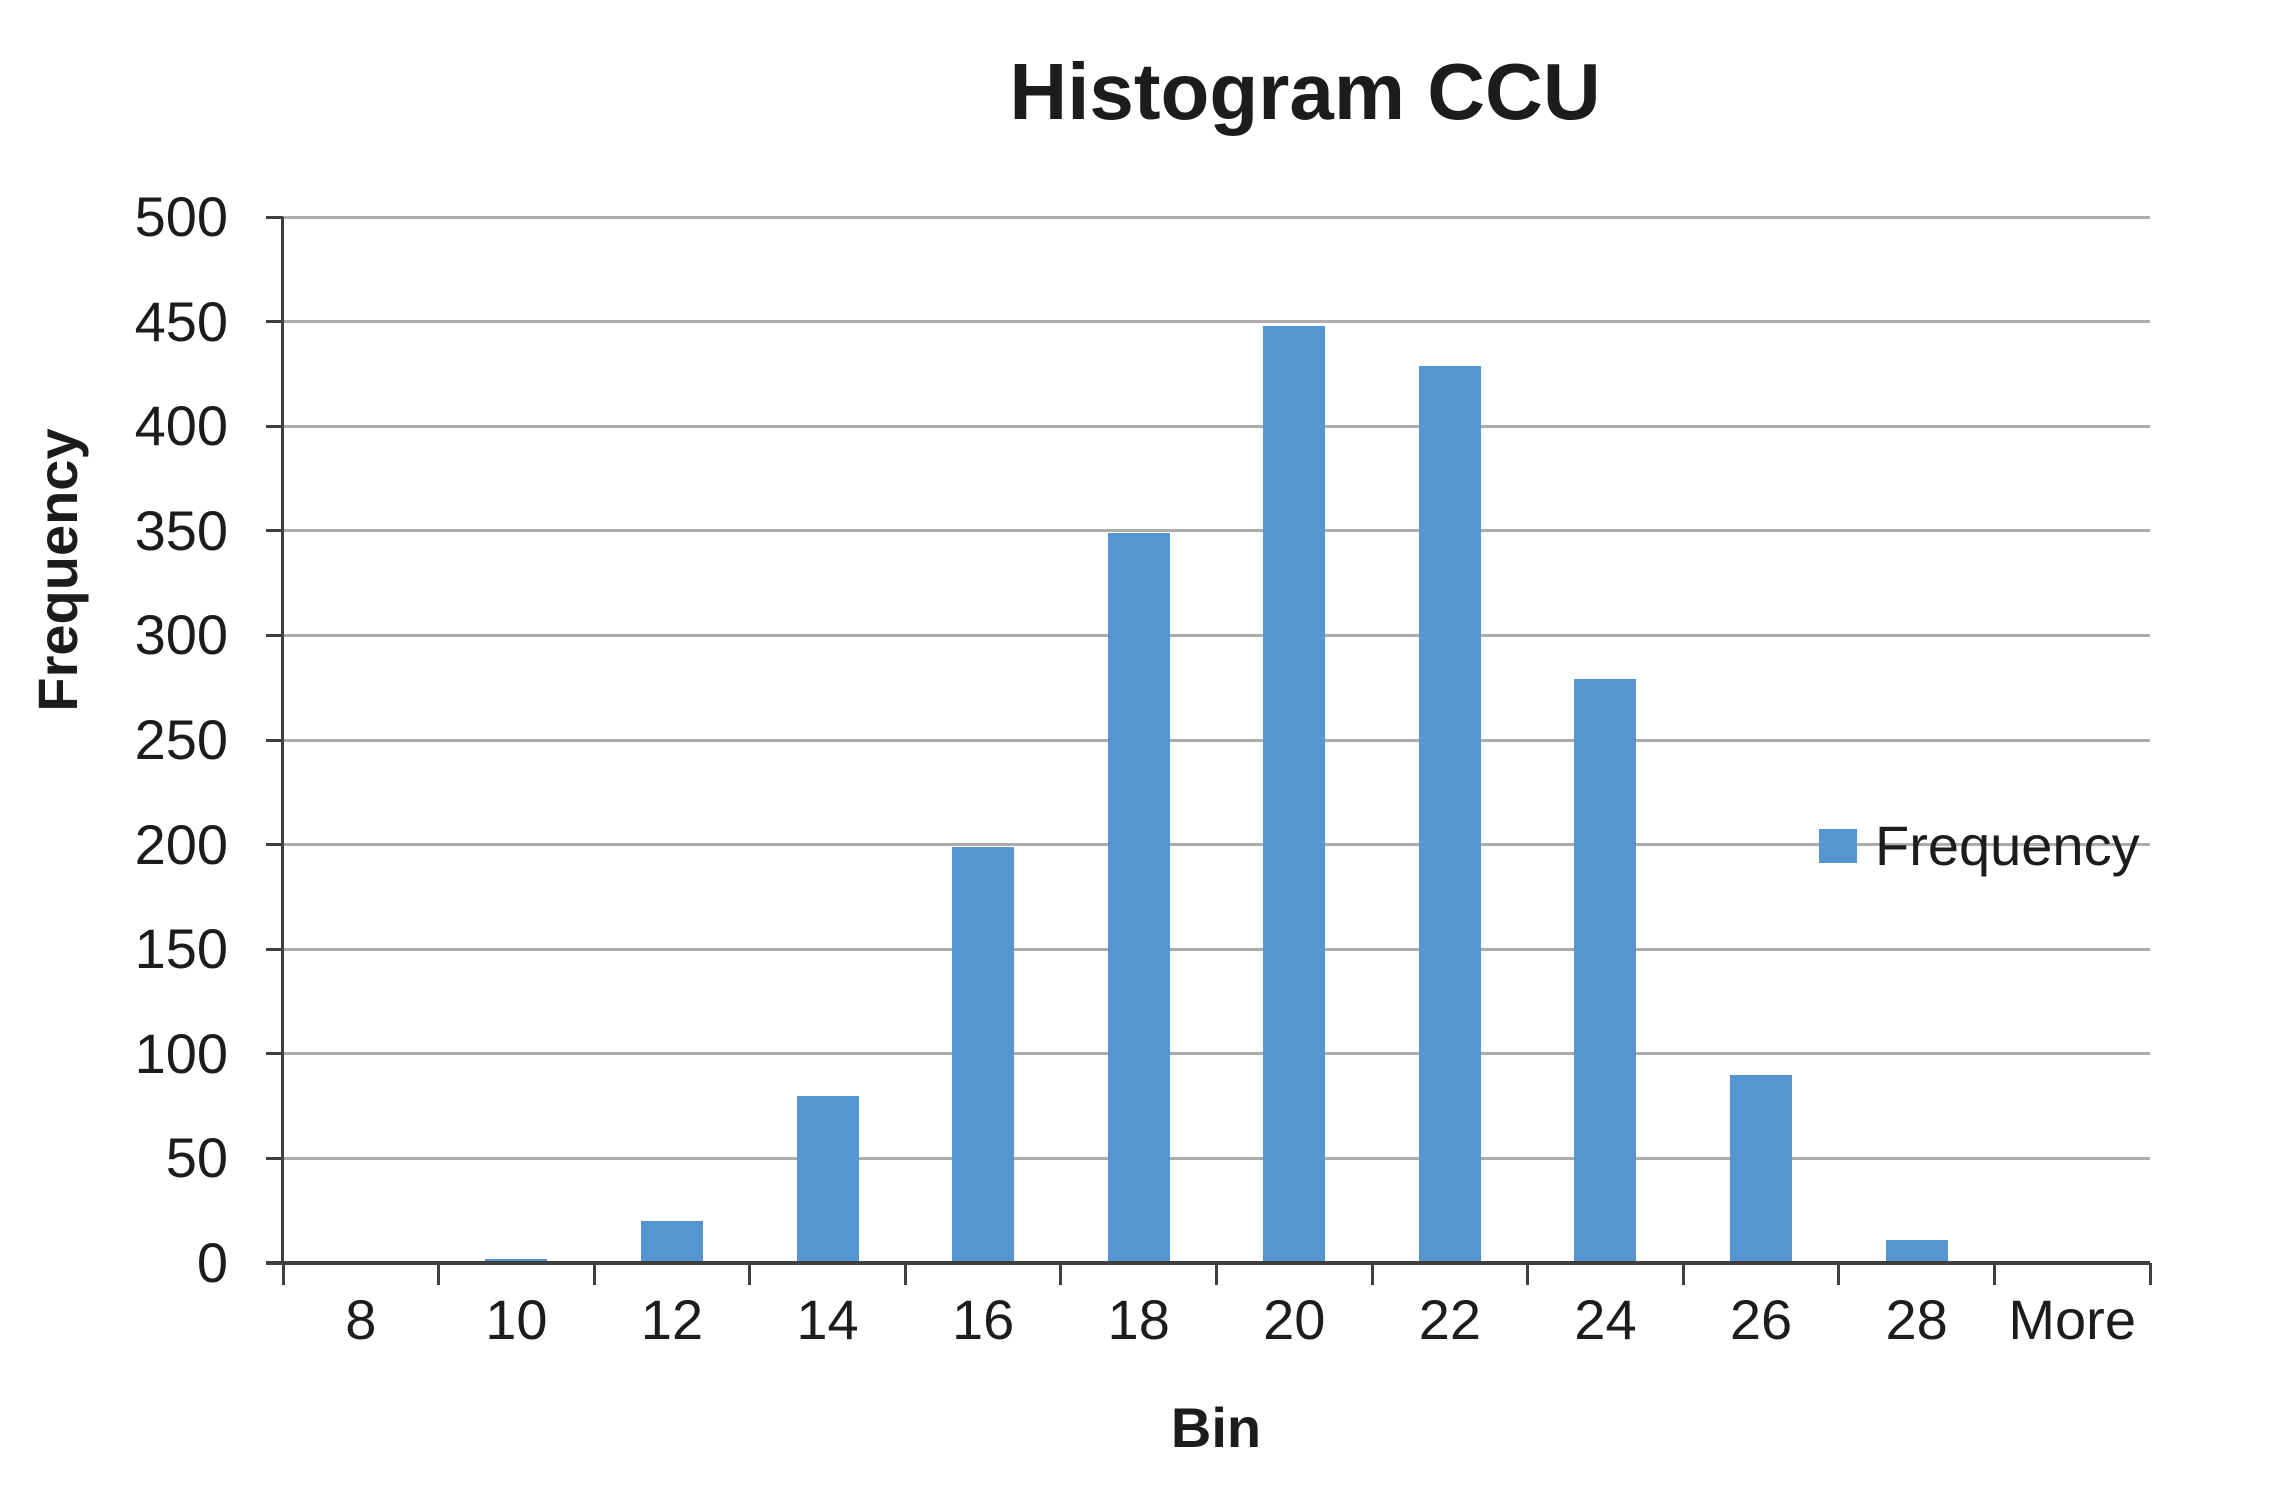 Image resolution: width=2286 pixels, height=1495 pixels. What do you see at coordinates (181, 426) in the screenshot?
I see `y-tick-label-400: 400` at bounding box center [181, 426].